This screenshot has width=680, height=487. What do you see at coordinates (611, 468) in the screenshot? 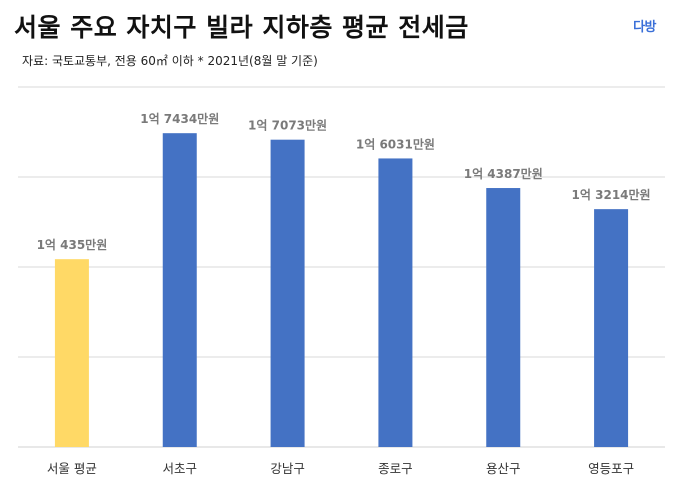
I see `category-label-6: 영등포구` at bounding box center [611, 468].